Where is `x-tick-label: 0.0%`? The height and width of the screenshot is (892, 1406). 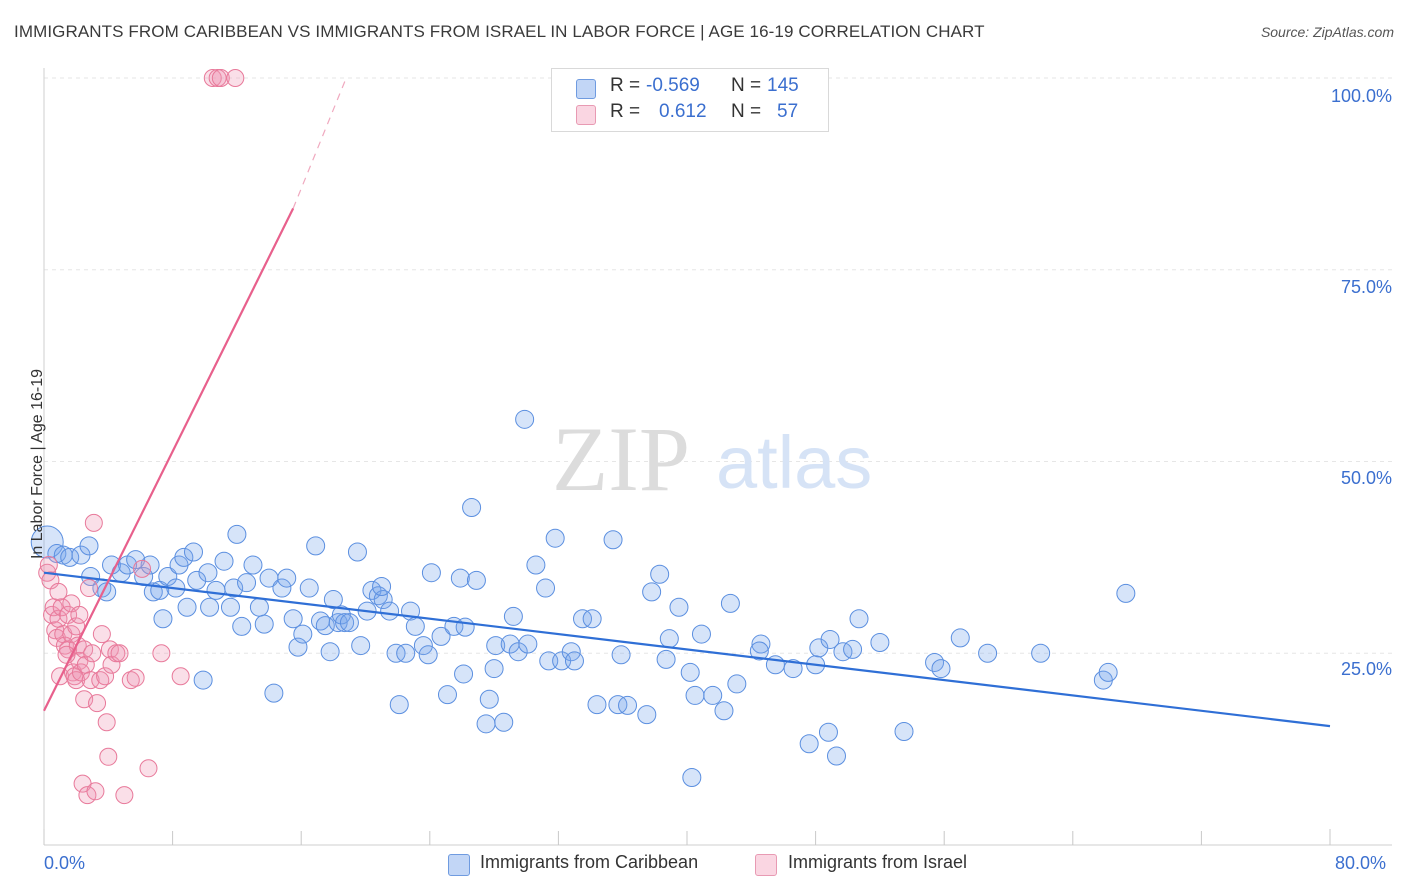
x-tick-label: 0.0% is located at coordinates (65, 863).